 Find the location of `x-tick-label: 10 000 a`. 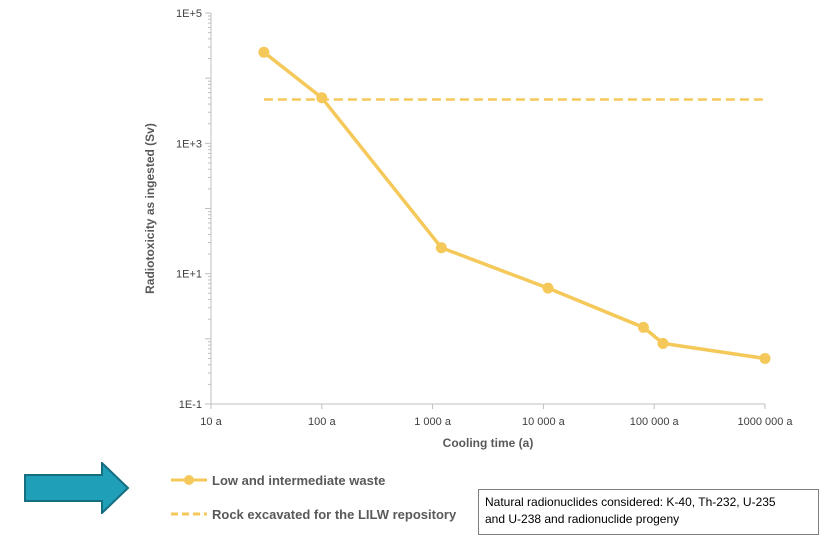

x-tick-label: 10 000 a is located at coordinates (544, 422).